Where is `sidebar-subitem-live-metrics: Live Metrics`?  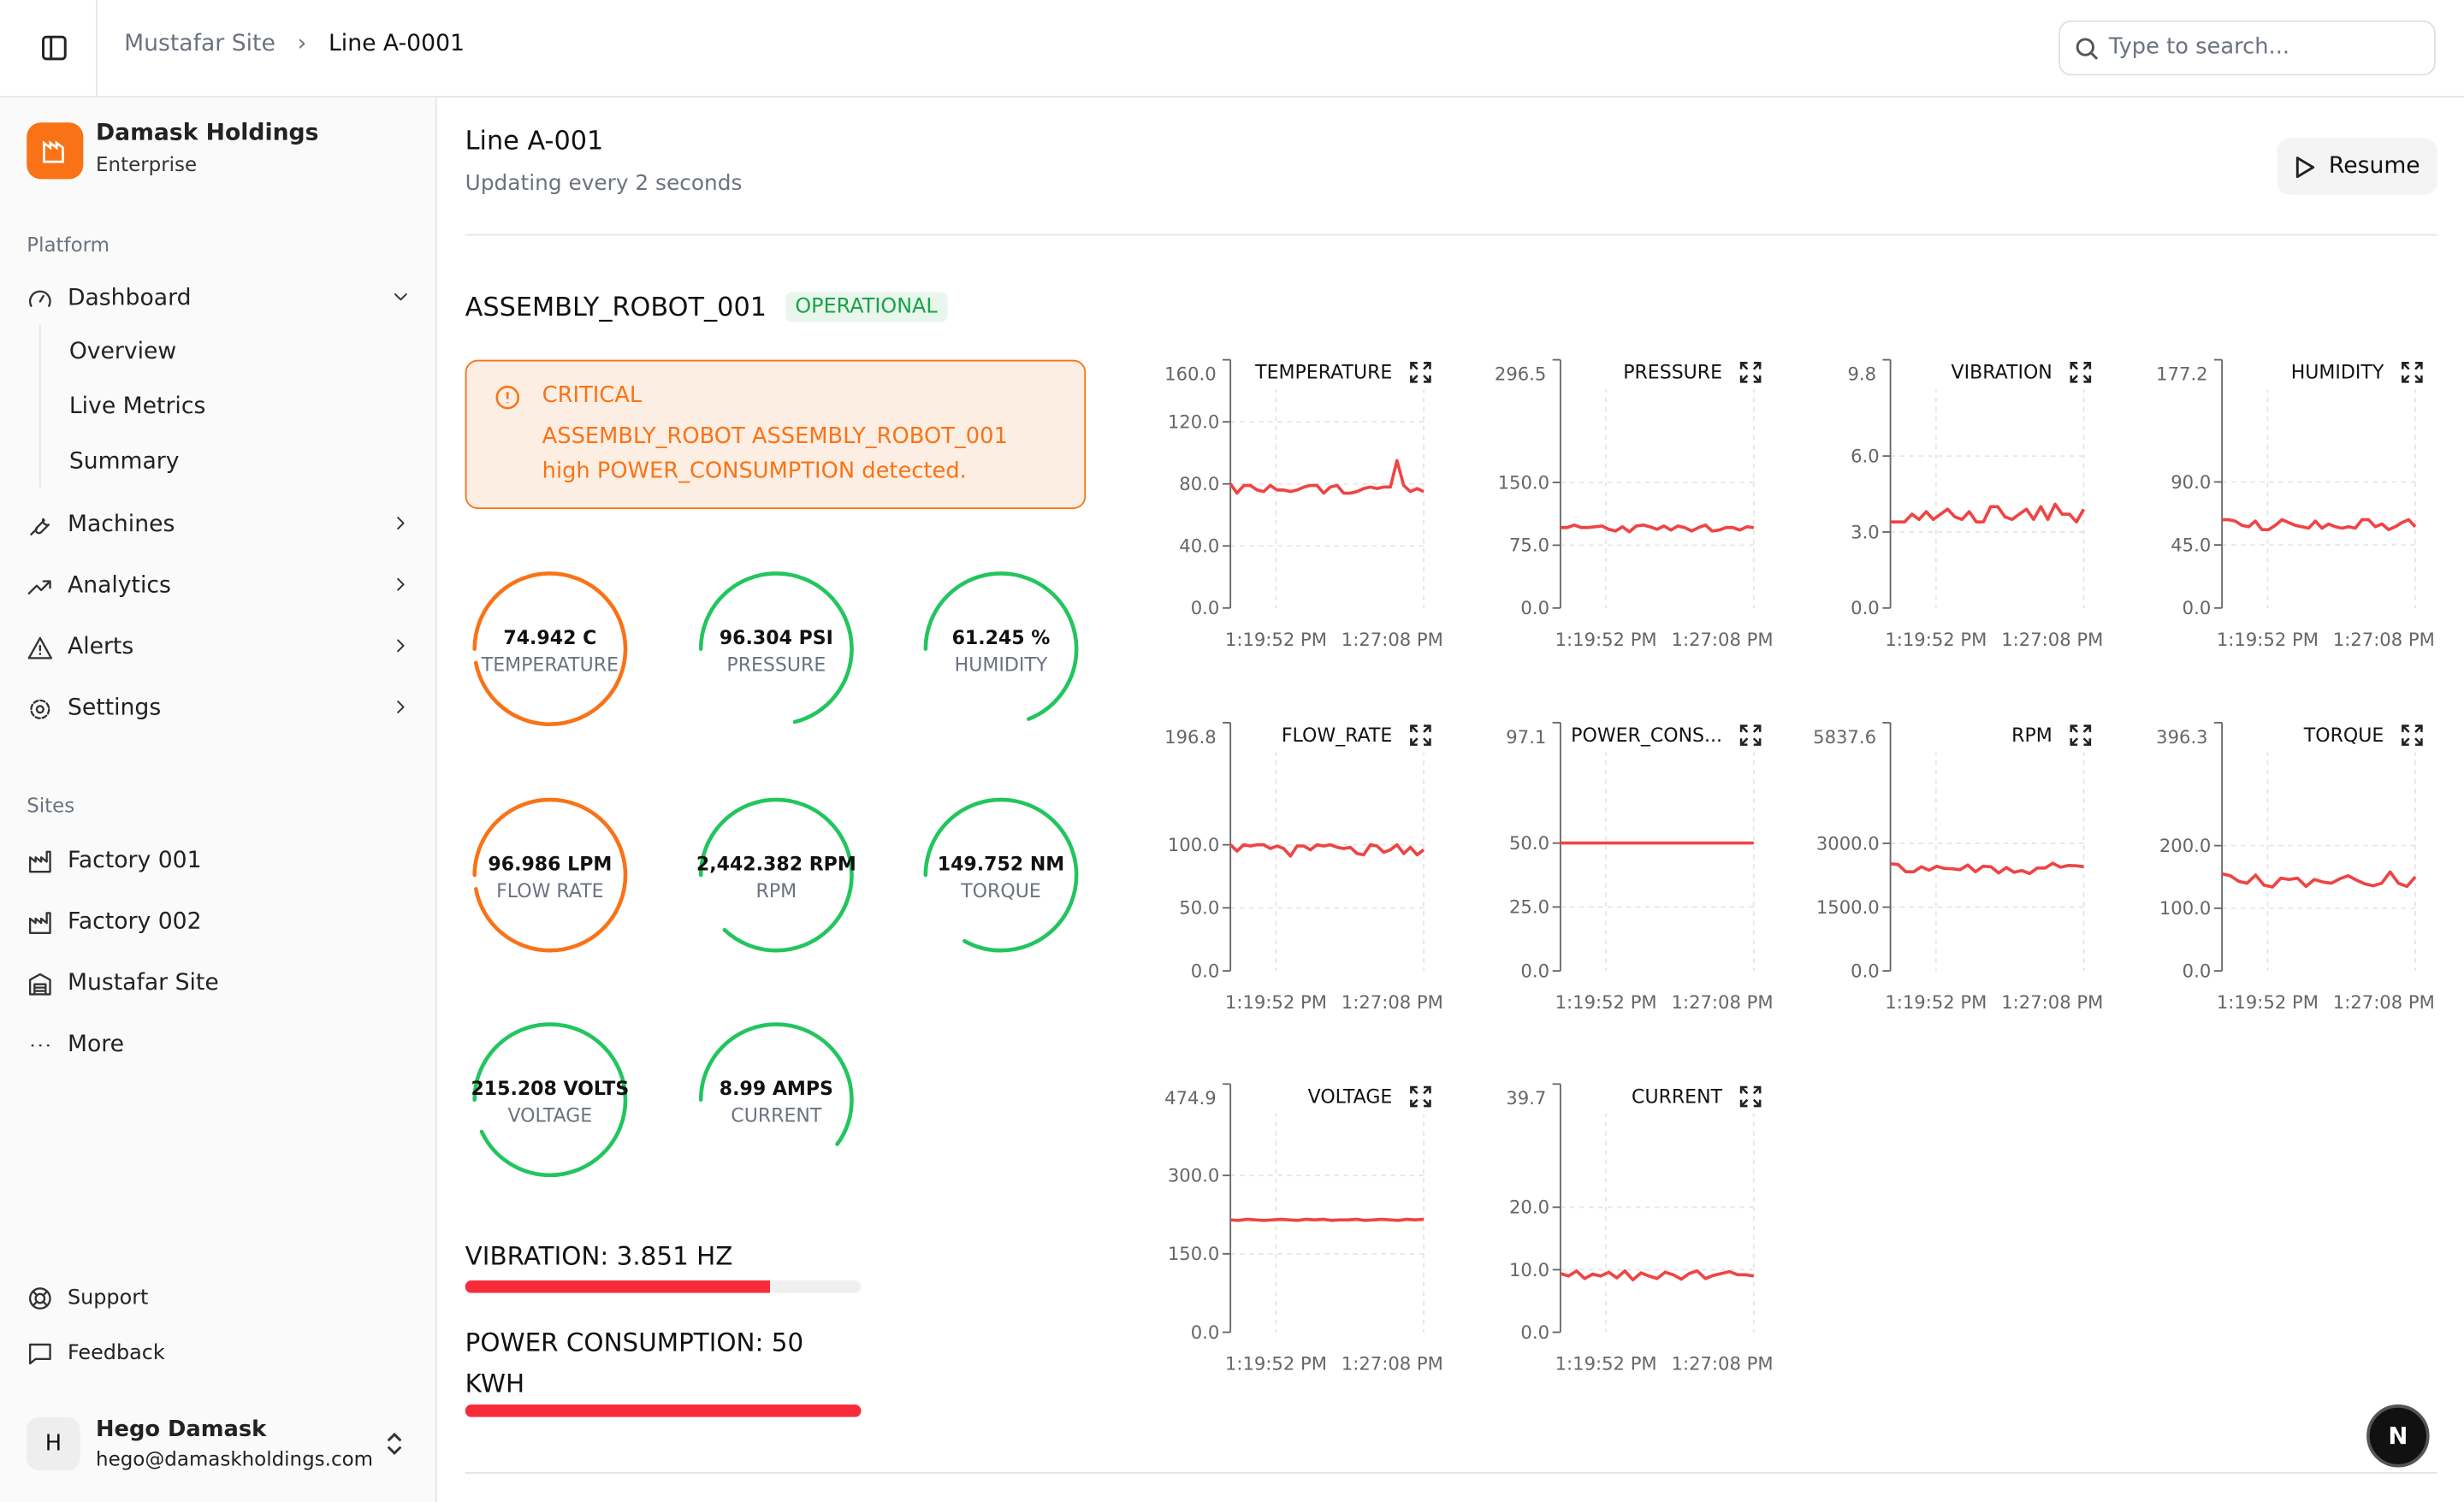
sidebar-subitem-live-metrics: Live Metrics is located at coordinates (137, 407).